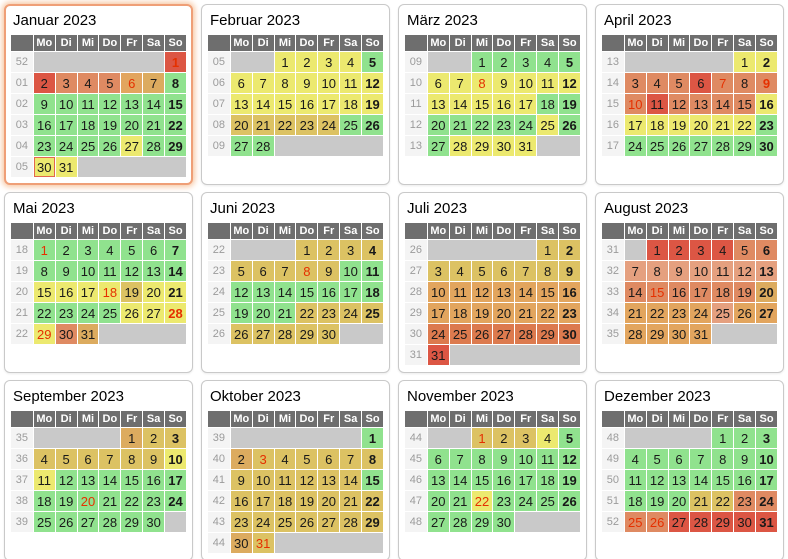 Image resolution: width=788 pixels, height=559 pixels. Describe the element at coordinates (66, 480) in the screenshot. I see `day-cell: 12` at that location.